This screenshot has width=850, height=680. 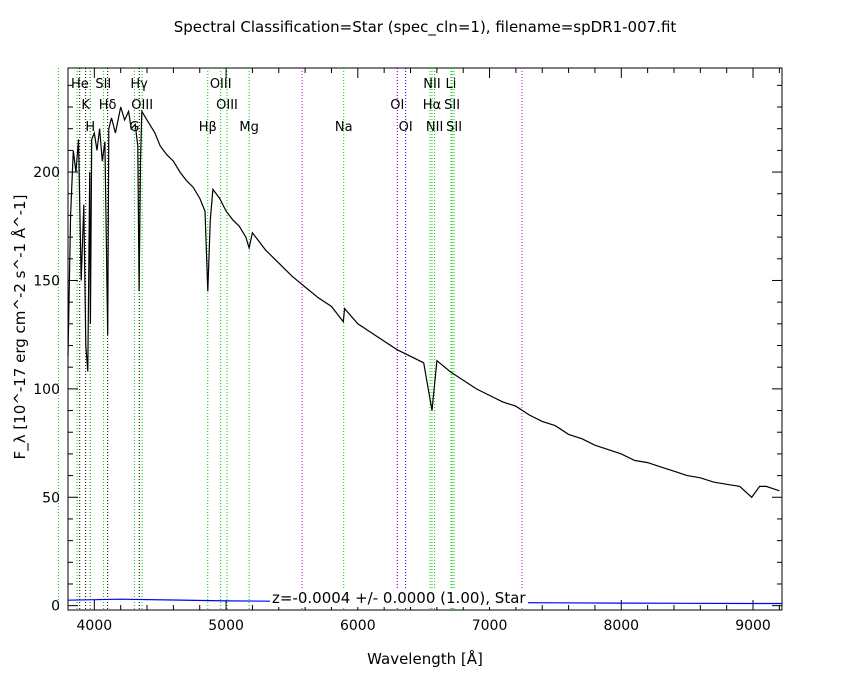 I want to click on spectral-line-label: Na, so click(x=344, y=127).